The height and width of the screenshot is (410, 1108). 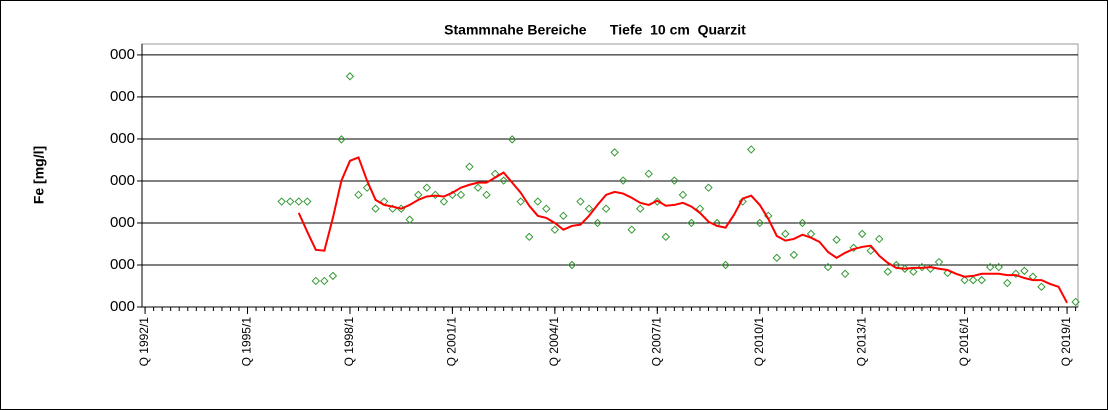 I want to click on chart-title: Stammnahe Bereiche Tiefe 10 cm Quarzit, so click(x=595, y=30).